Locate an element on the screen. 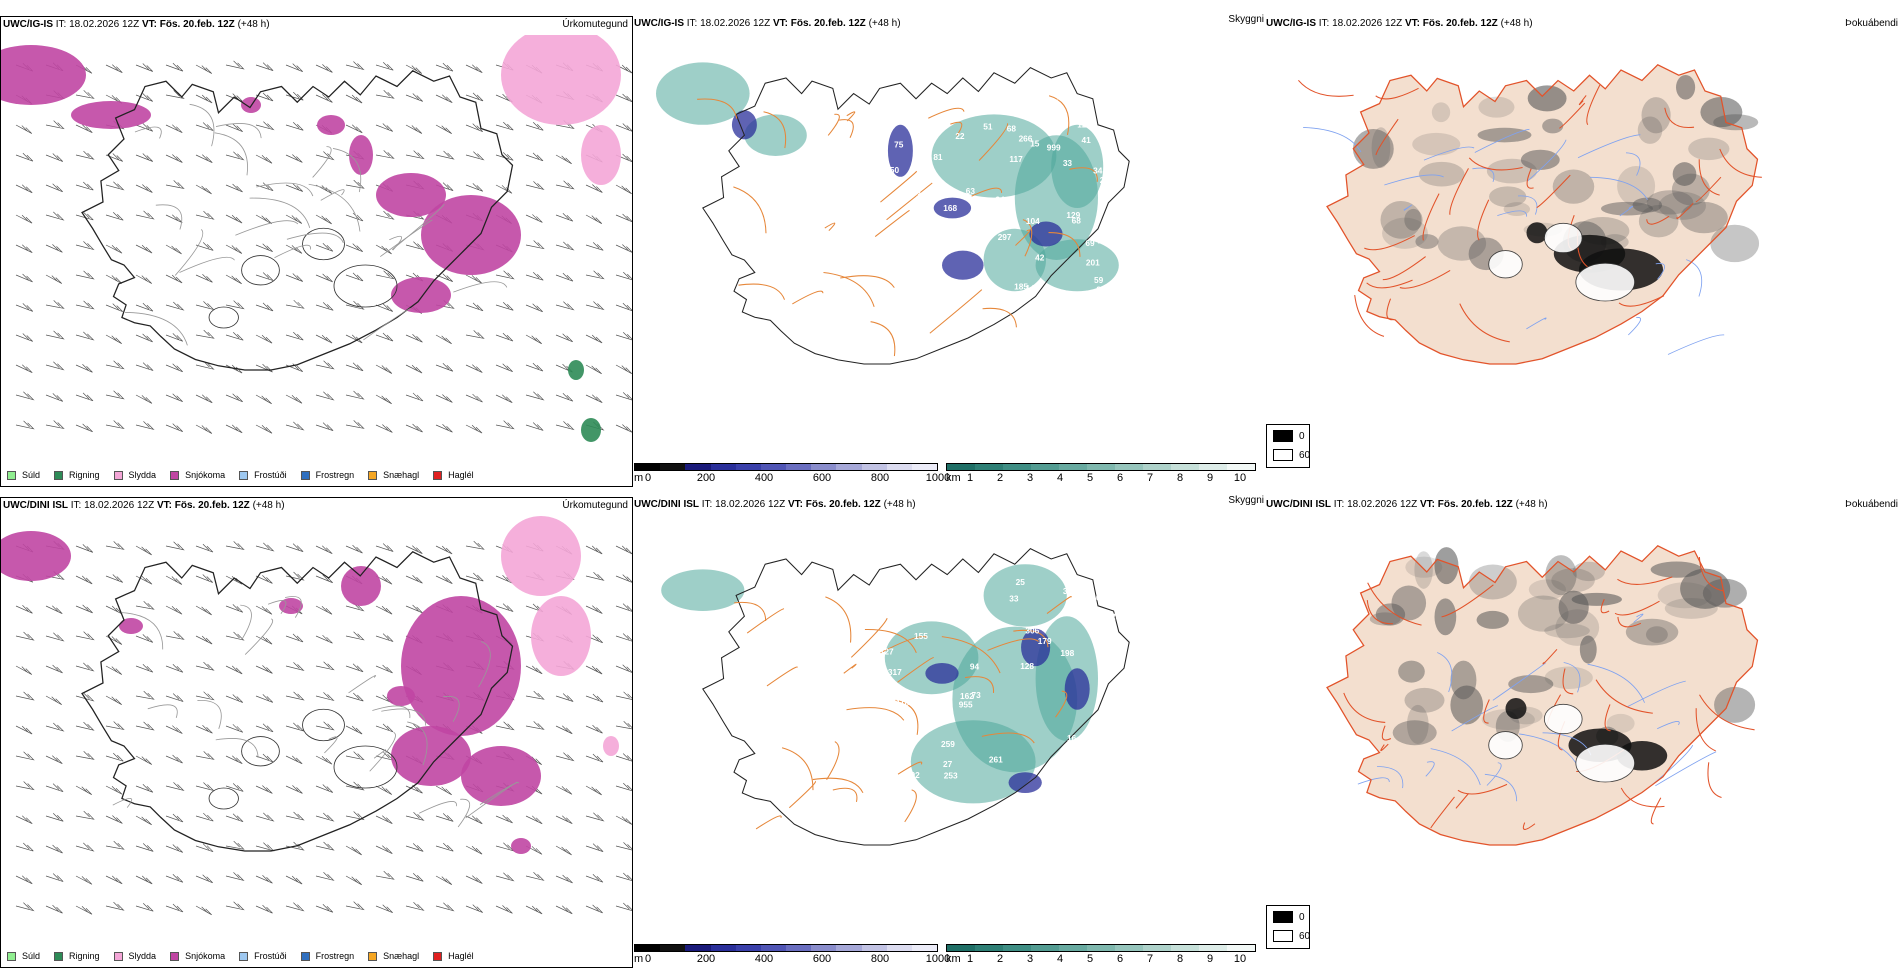 The width and height of the screenshot is (1900, 968). visibility-value-label: 190 is located at coordinates (958, 96).